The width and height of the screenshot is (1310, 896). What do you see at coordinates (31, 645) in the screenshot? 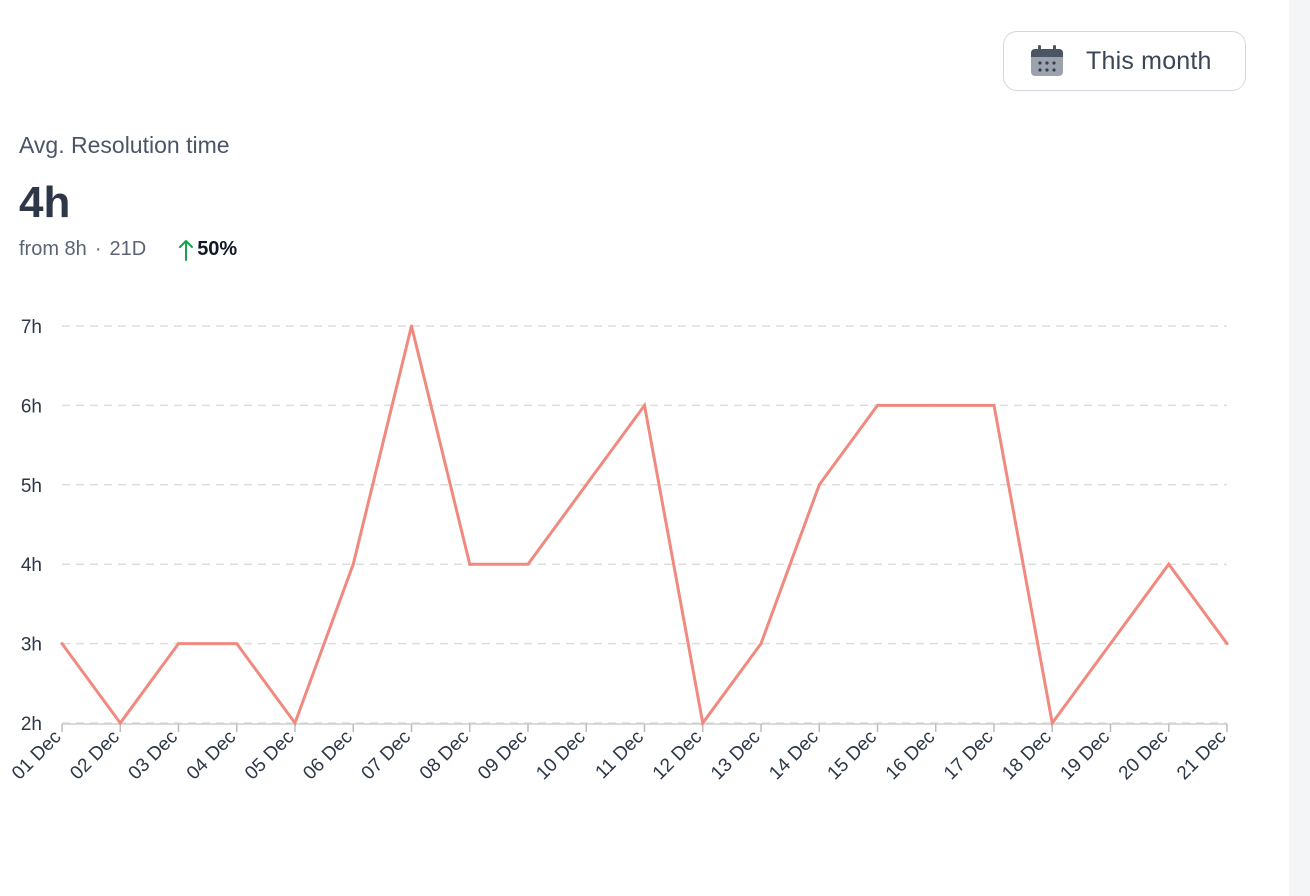
I see `y-tick-label: 3h` at bounding box center [31, 645].